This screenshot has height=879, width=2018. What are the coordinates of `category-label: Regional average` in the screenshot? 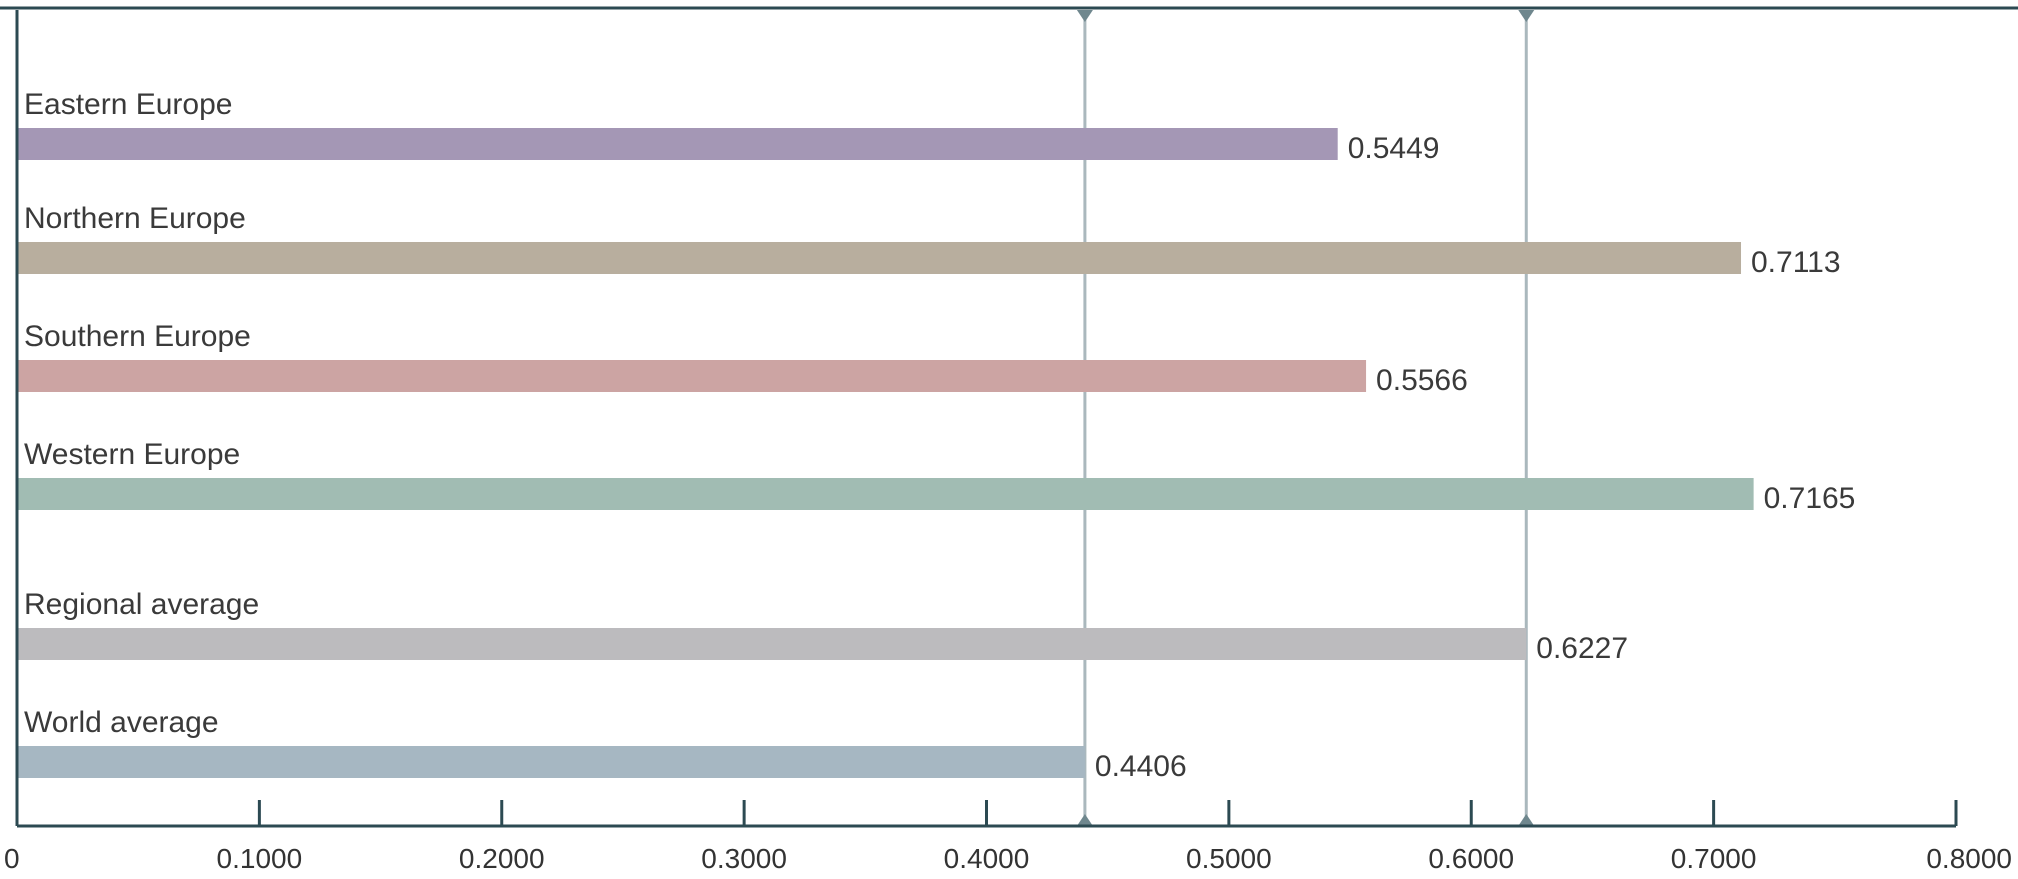 It's located at (141, 604).